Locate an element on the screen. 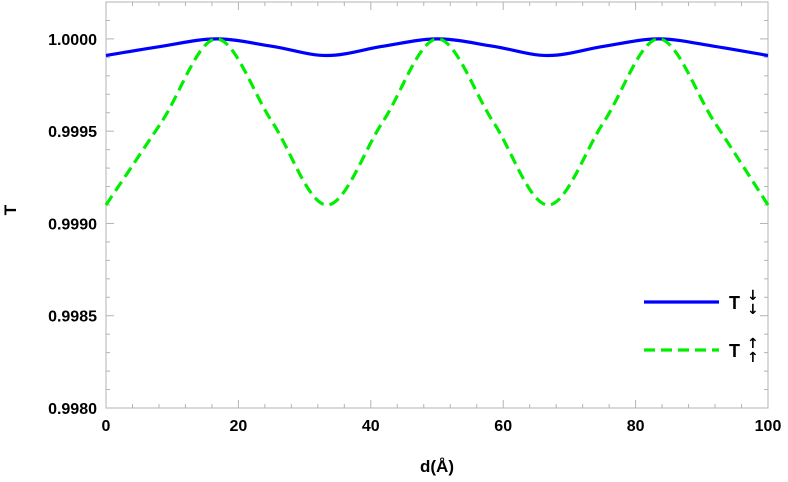 Image resolution: width=788 pixels, height=482 pixels. series-line-t-down-down is located at coordinates (437, 47).